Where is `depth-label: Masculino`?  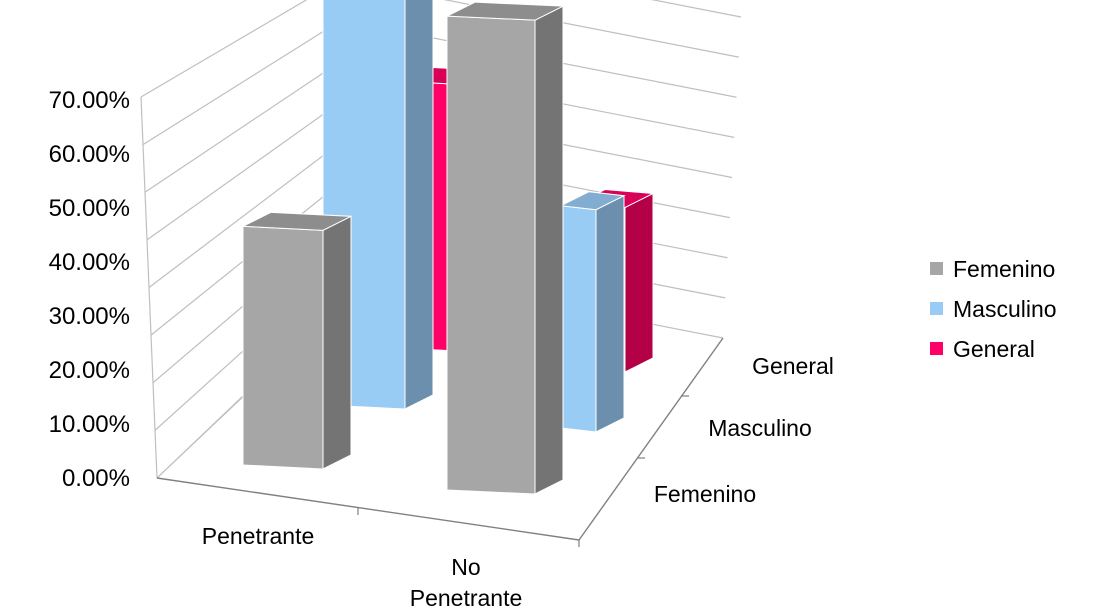
depth-label: Masculino is located at coordinates (760, 428).